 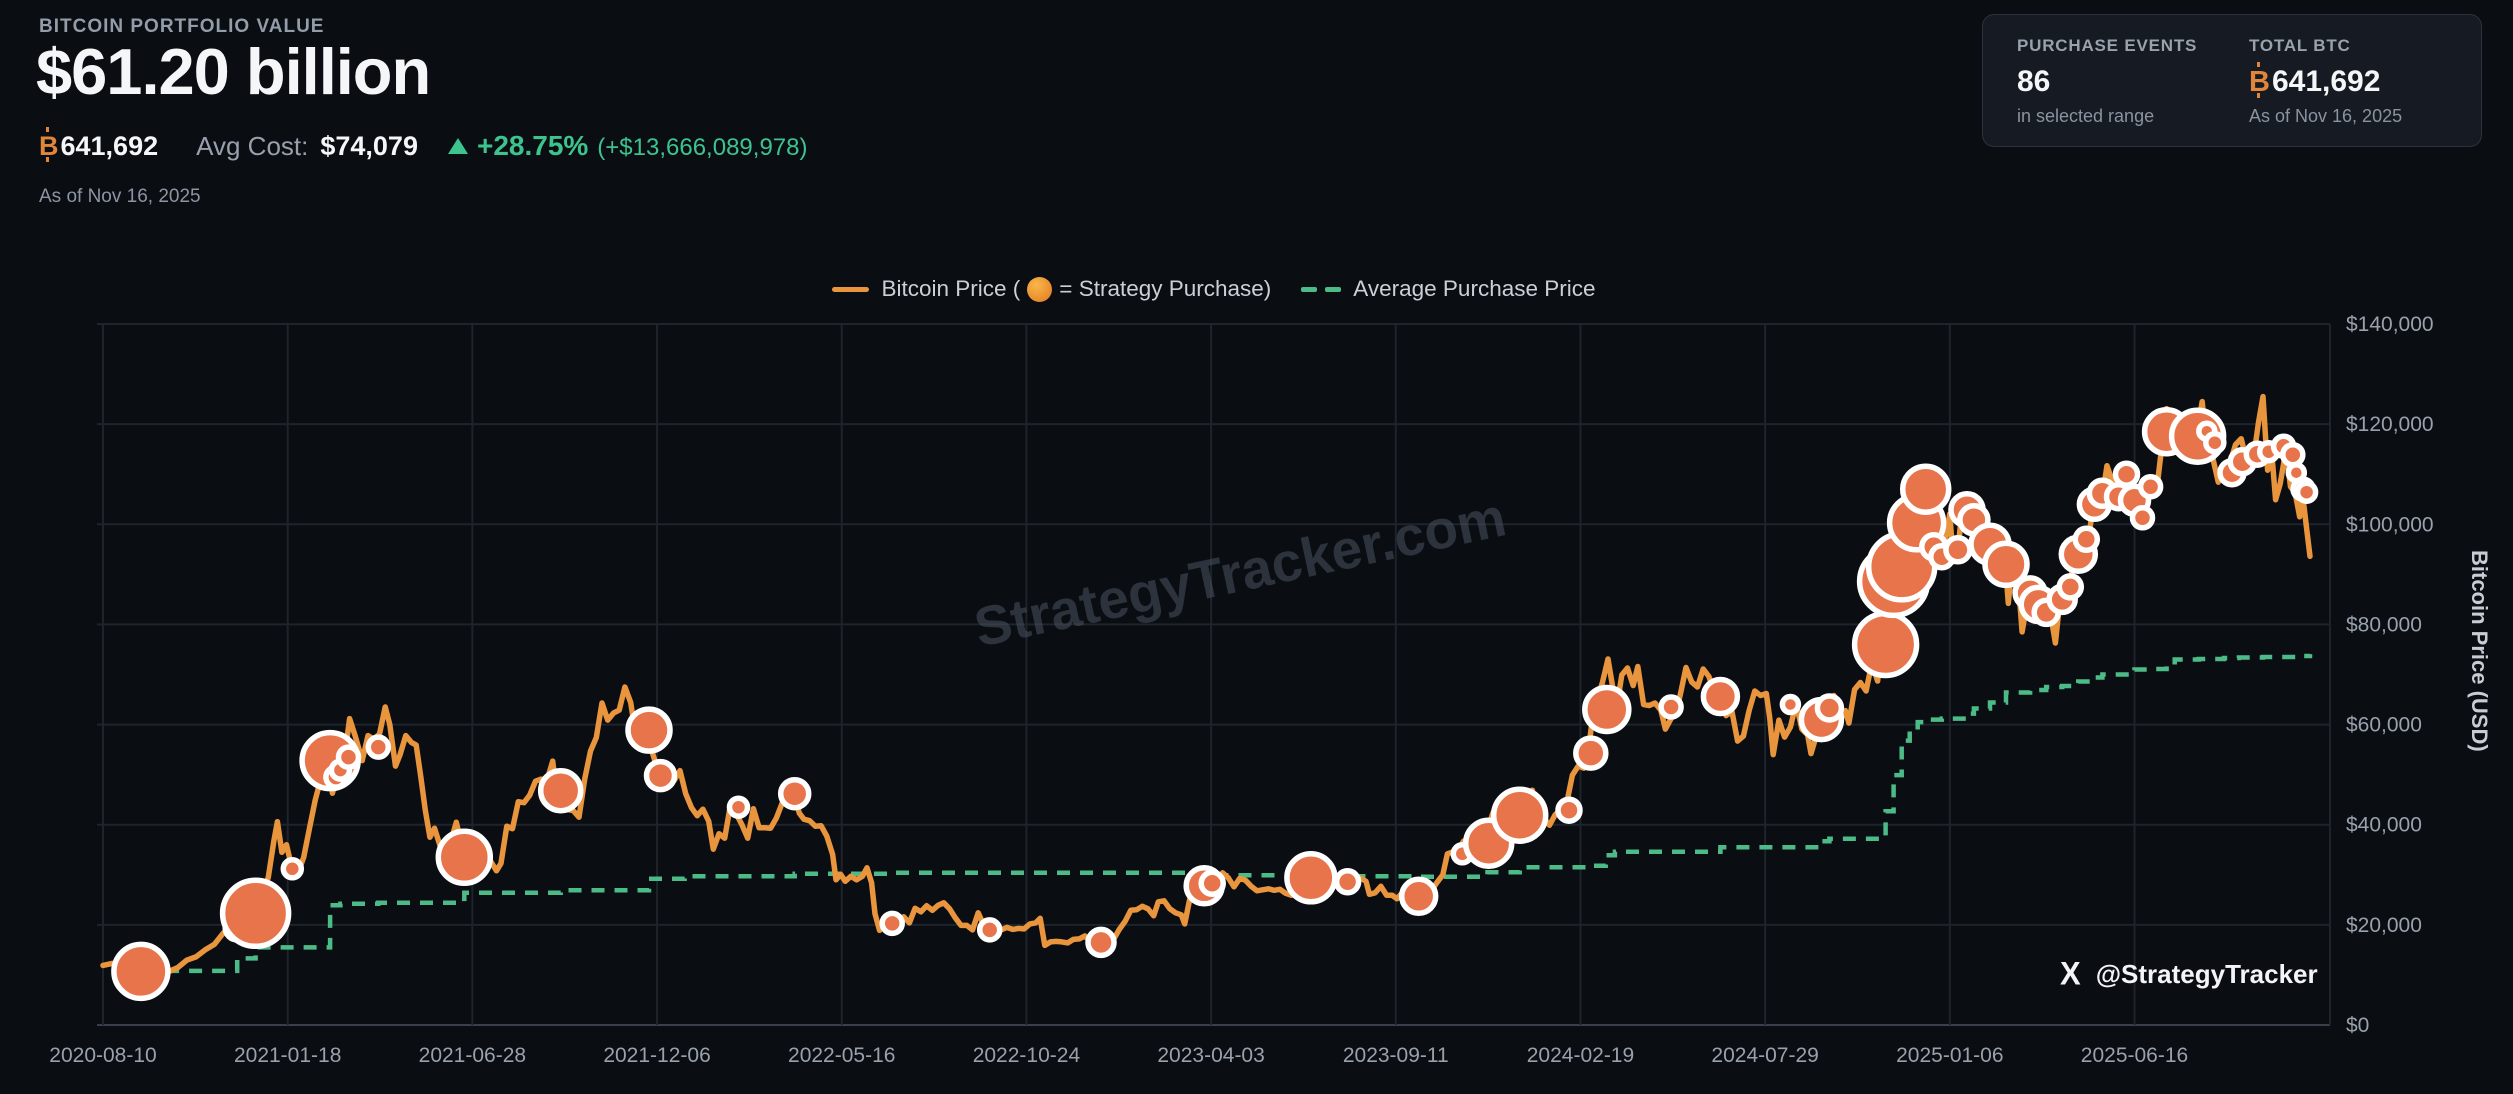 What do you see at coordinates (2315, 81) in the screenshot?
I see `total-btc-value: B641,692` at bounding box center [2315, 81].